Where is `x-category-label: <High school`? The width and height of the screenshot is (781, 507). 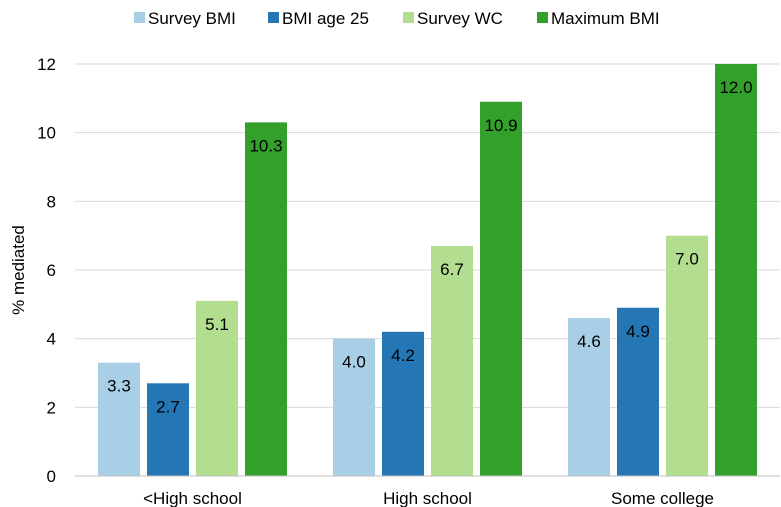
x-category-label: <High school is located at coordinates (192, 498).